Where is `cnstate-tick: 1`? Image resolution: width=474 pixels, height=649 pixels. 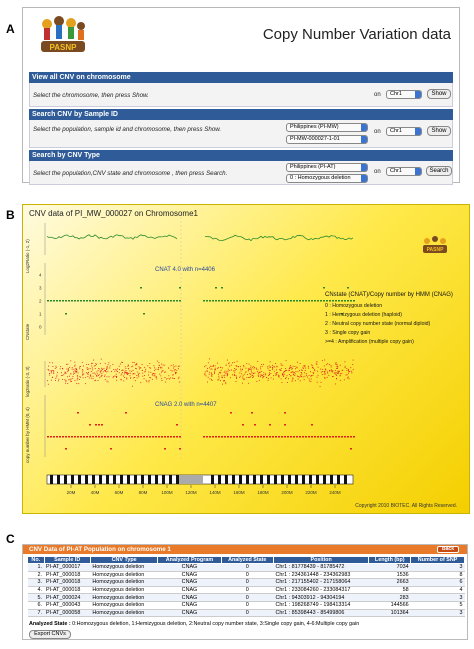
cnstate-tick: 1 is located at coordinates (40, 314).